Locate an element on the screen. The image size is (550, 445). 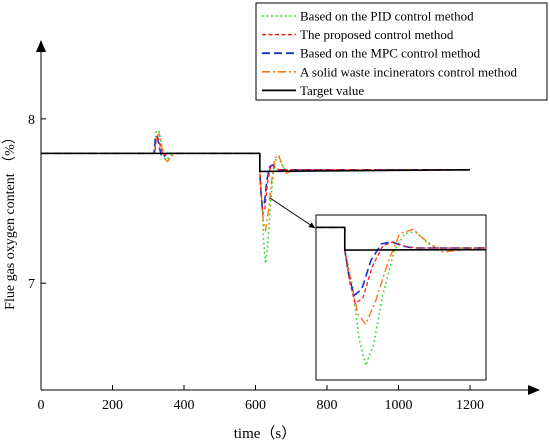
x-ticks: 0 200 400 600 800 1000 1200 is located at coordinates (261, 399).